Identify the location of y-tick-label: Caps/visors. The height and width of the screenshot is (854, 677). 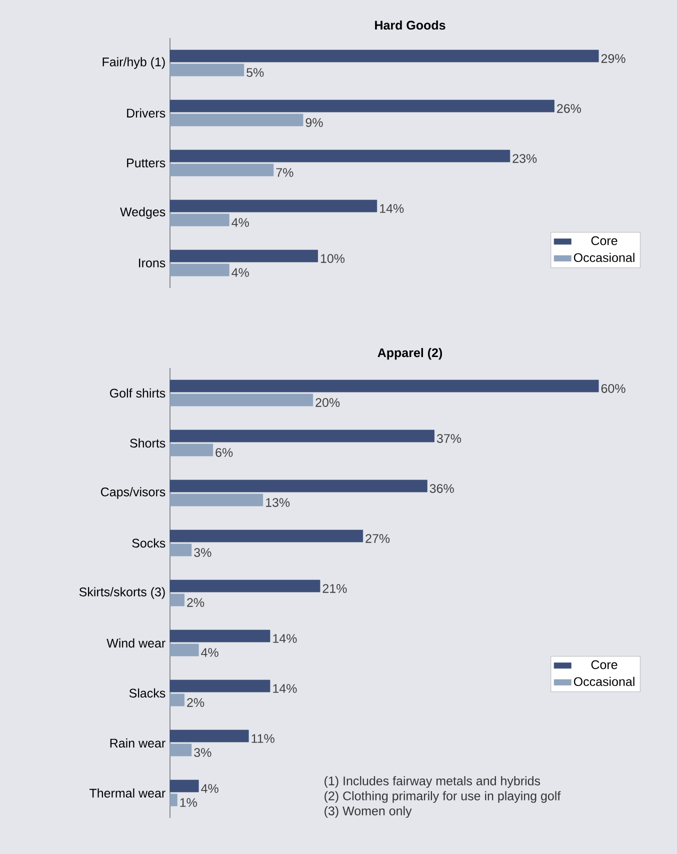
(133, 493).